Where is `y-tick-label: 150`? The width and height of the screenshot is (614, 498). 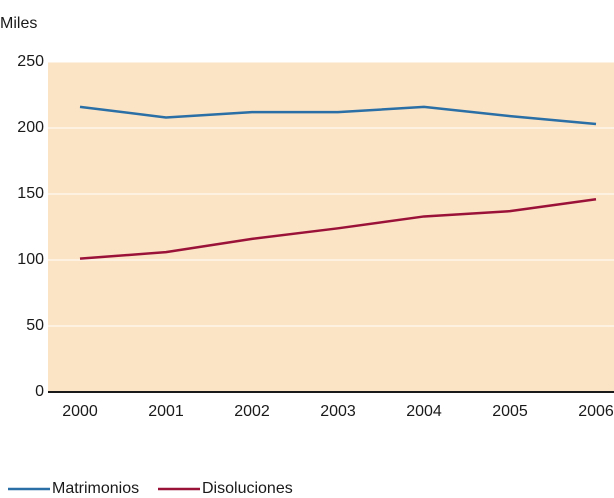
y-tick-label: 150 is located at coordinates (30, 193).